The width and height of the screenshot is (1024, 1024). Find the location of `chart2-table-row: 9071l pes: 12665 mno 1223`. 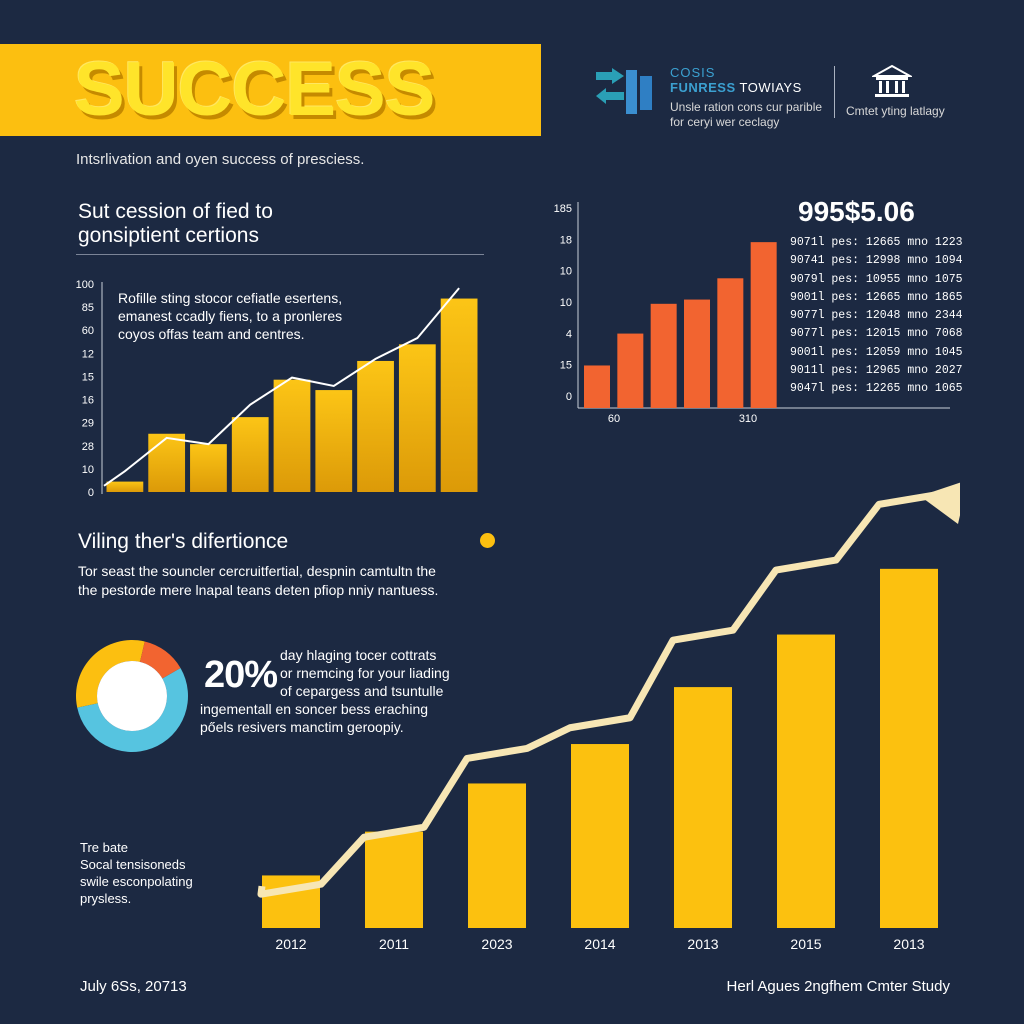

chart2-table-row: 9071l pes: 12665 mno 1223 is located at coordinates (876, 242).